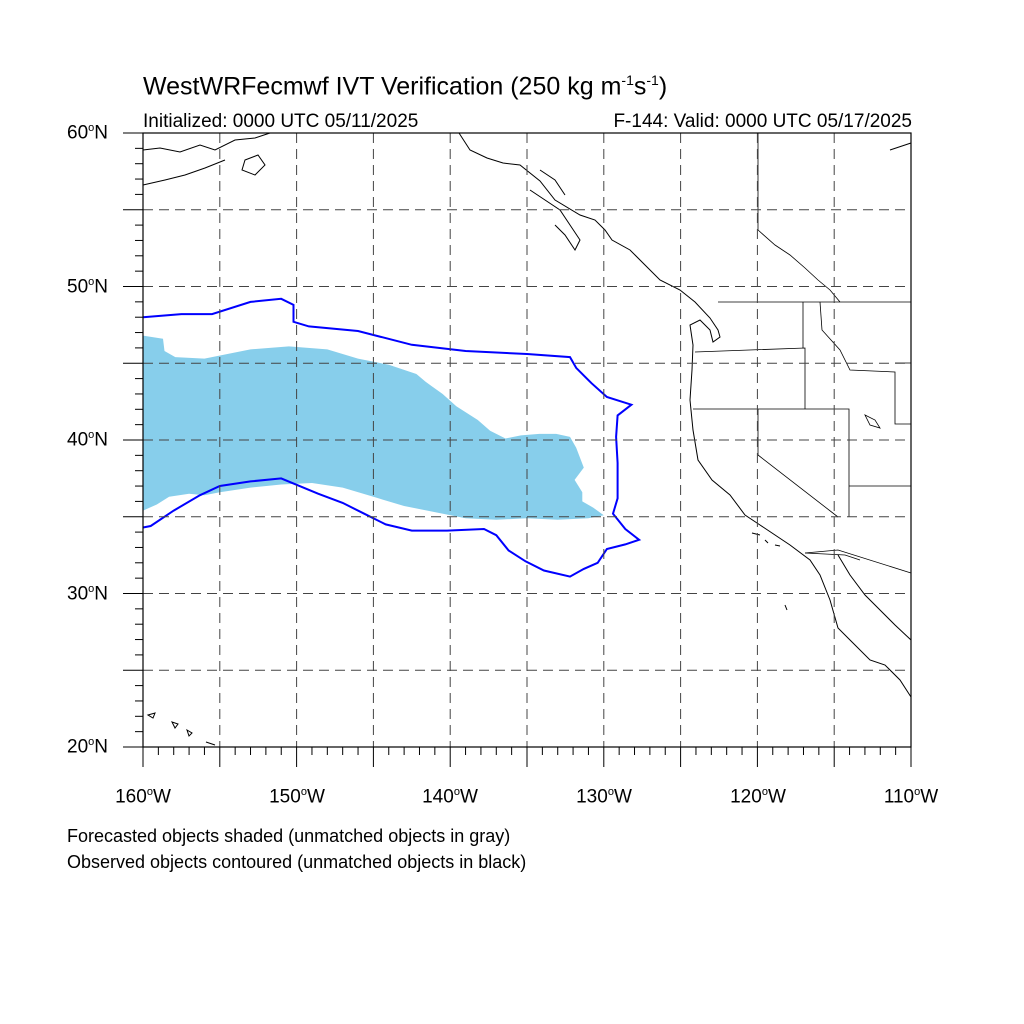  What do you see at coordinates (566, 86) in the screenshot?
I see `title-units-open: (250 kg m` at bounding box center [566, 86].